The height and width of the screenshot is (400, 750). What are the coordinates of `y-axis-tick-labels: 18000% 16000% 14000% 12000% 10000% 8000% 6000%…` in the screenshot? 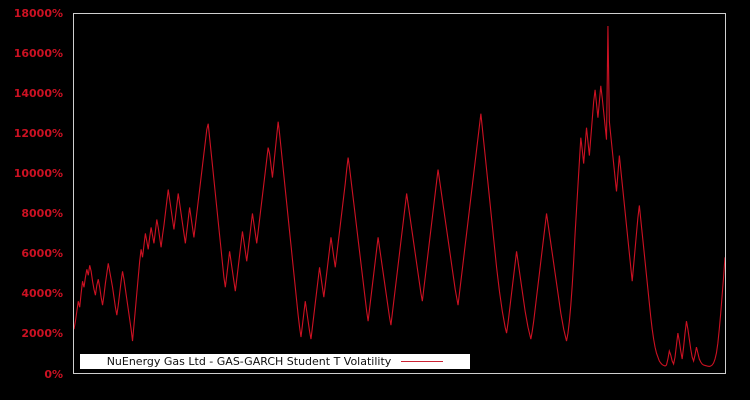 It's located at (34, 200).